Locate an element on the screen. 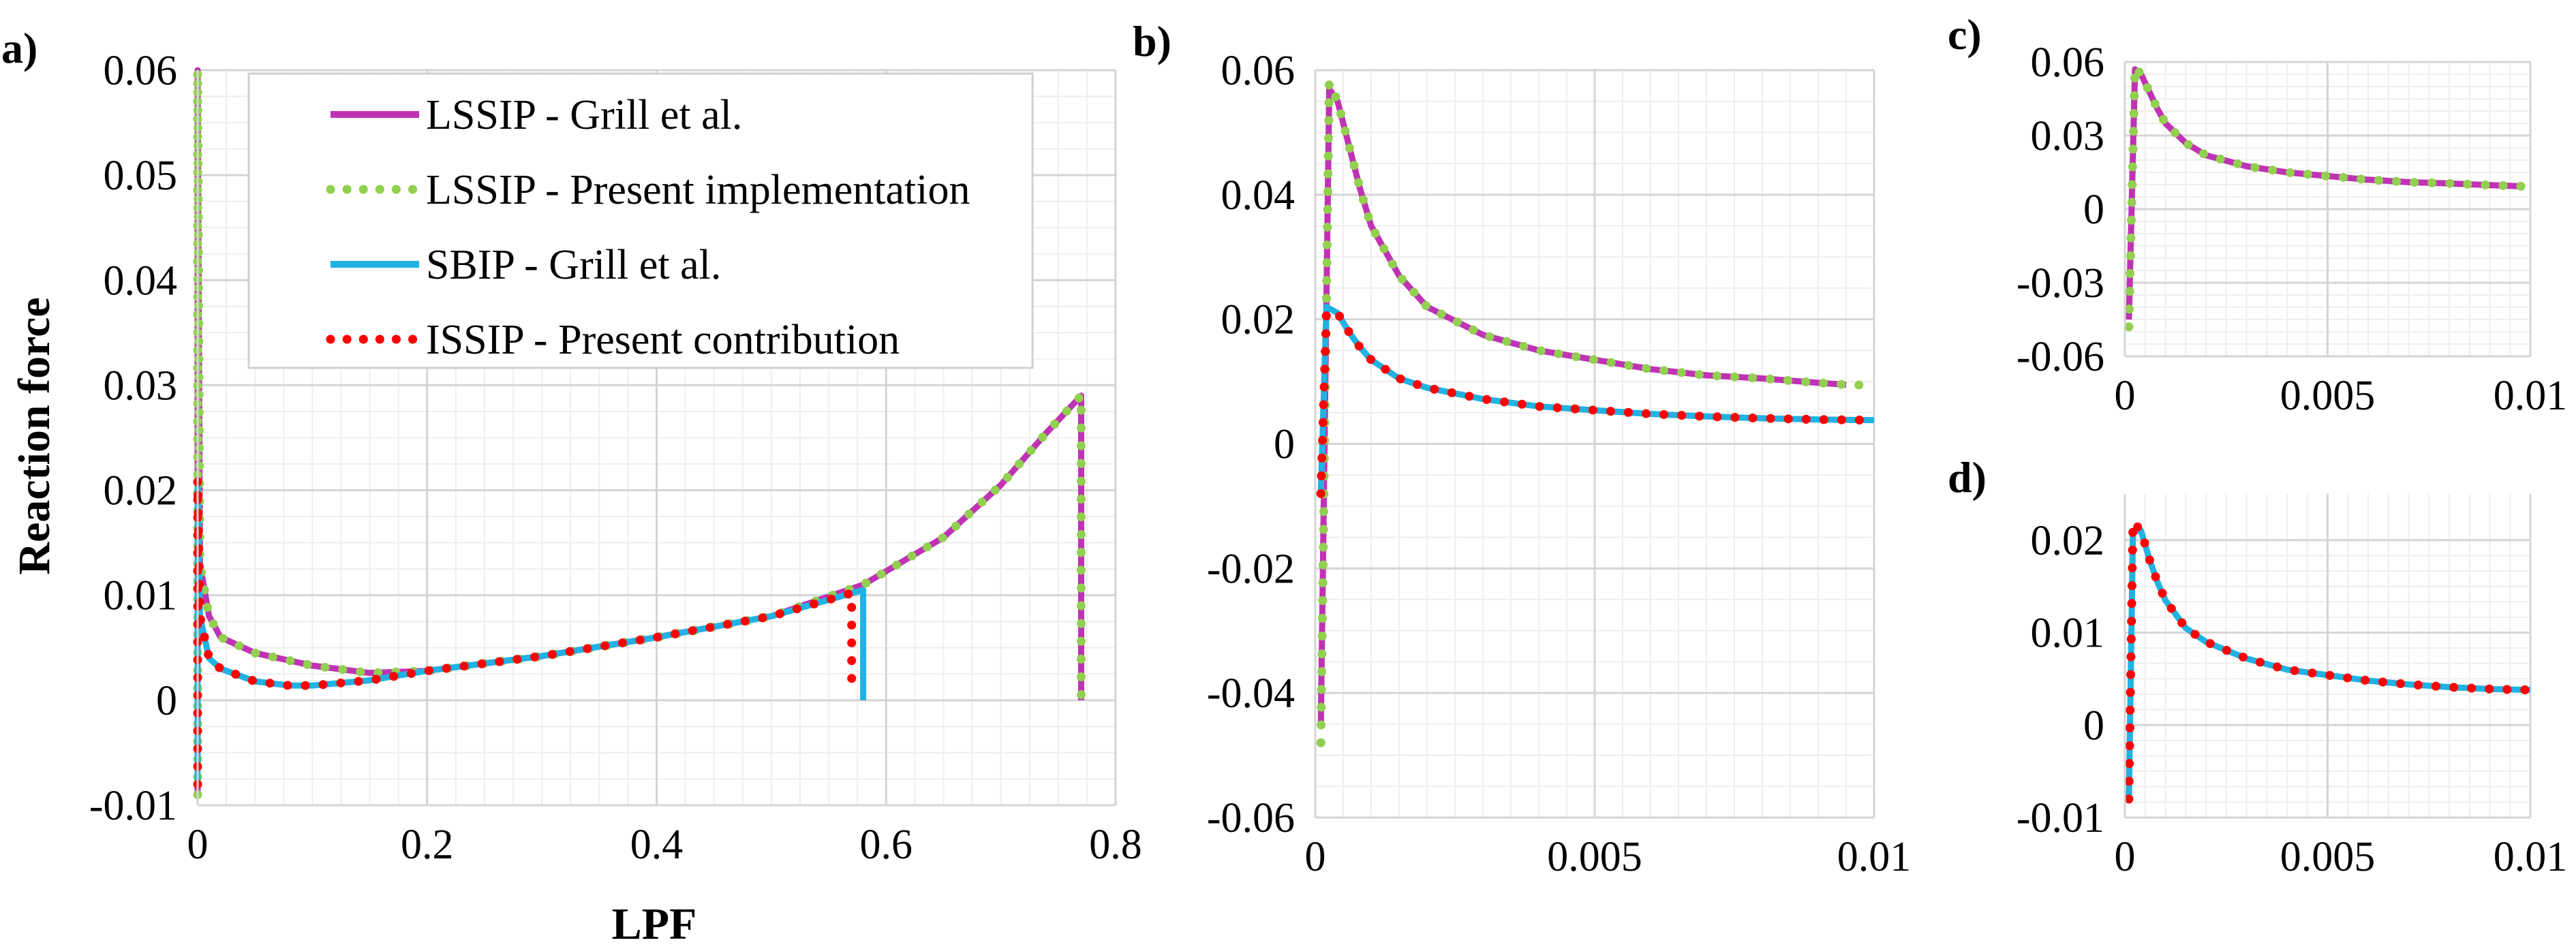  x-tick-label: 0.8 is located at coordinates (1115, 845).